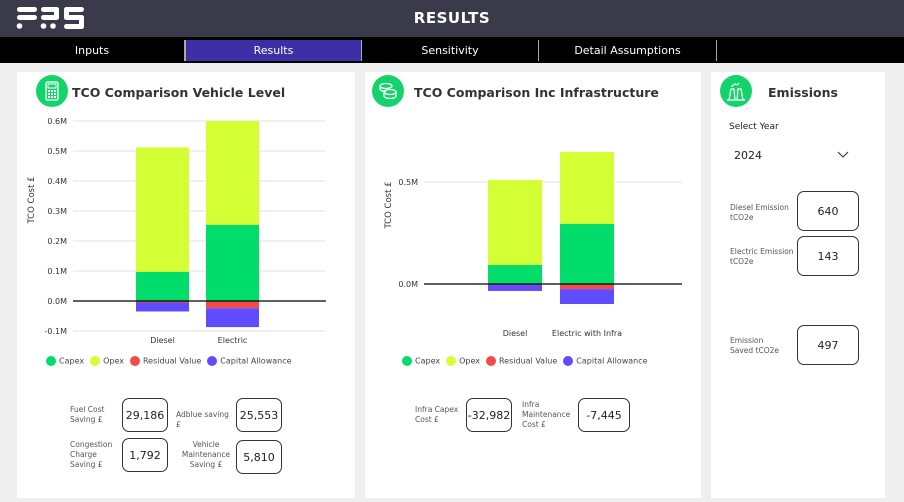 The image size is (904, 502). I want to click on tab-detail-assumptions: Detail Assumptions, so click(628, 50).